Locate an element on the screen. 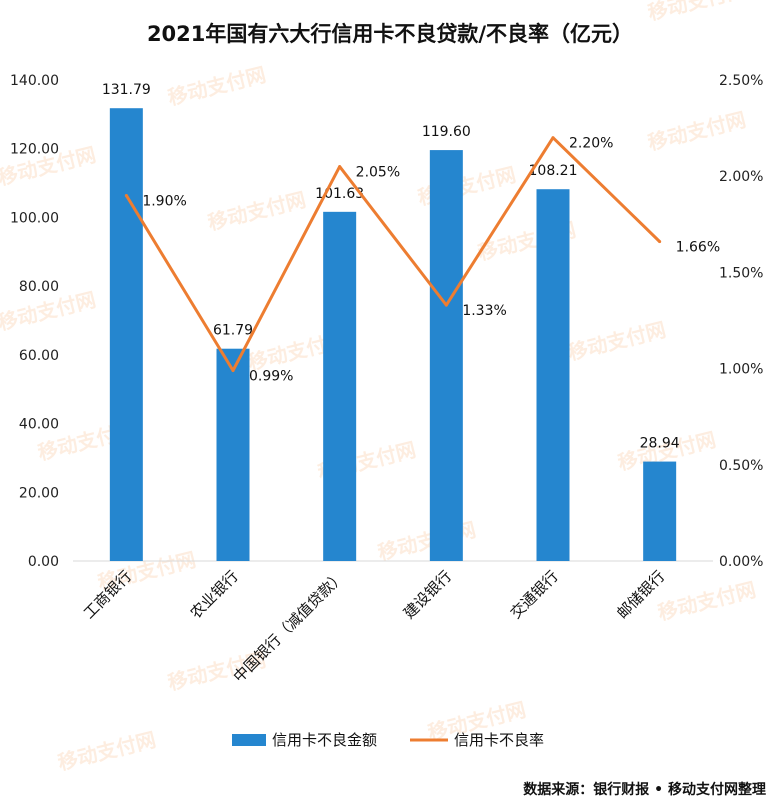  bar-data-label: 108.21 is located at coordinates (553, 171).